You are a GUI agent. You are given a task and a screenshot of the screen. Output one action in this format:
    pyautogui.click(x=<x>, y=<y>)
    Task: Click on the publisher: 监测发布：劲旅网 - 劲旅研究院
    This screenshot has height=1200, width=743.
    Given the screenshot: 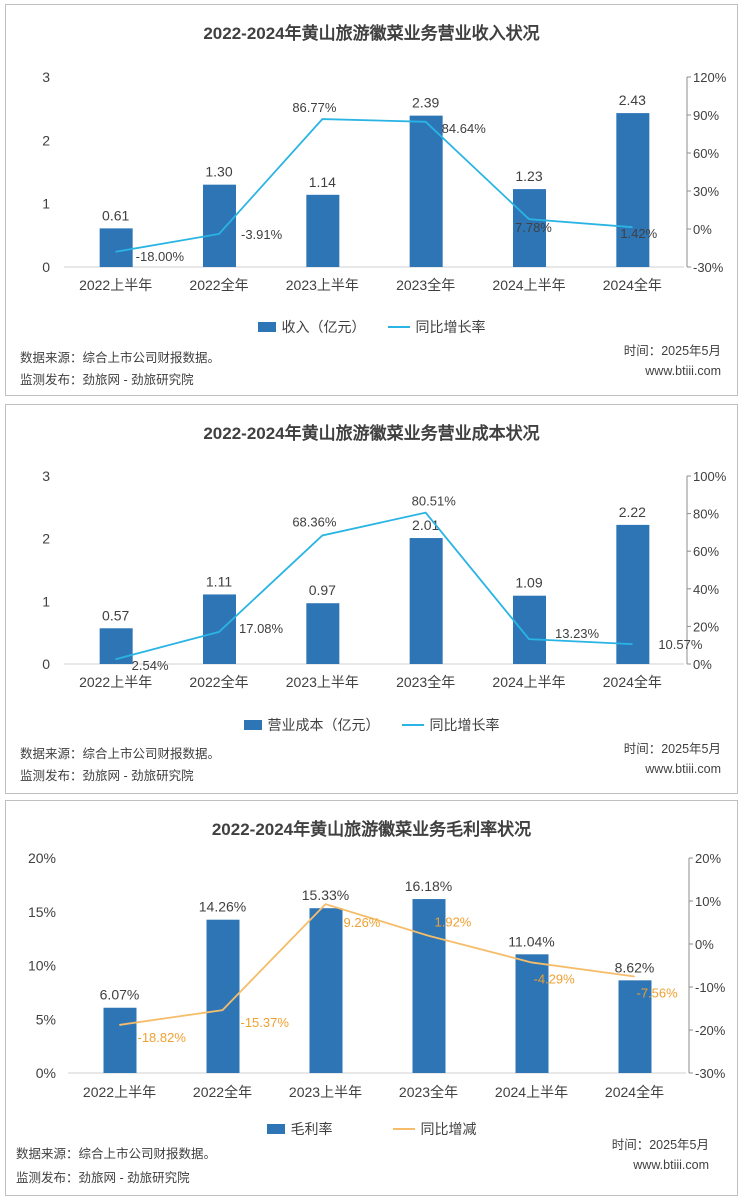 What is the action you would take?
    pyautogui.click(x=103, y=1178)
    